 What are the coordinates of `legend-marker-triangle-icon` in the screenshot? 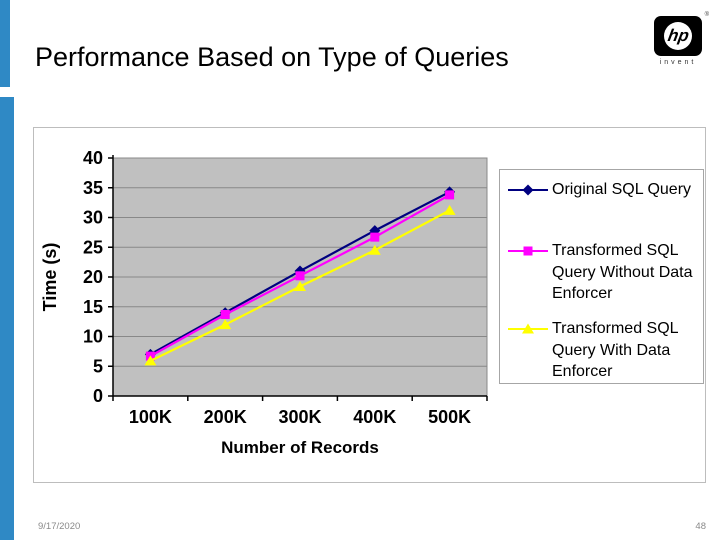 It's located at (528, 328).